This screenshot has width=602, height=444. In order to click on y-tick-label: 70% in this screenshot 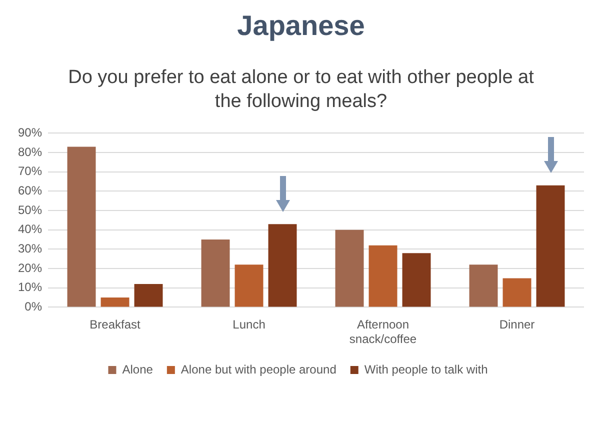, I will do `click(30, 171)`.